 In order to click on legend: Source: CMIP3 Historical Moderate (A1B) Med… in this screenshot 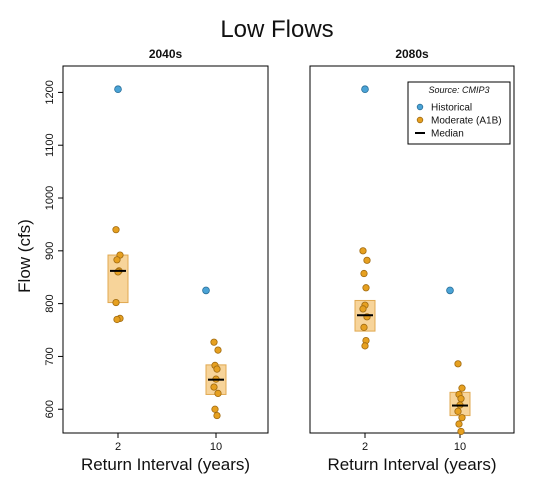, I will do `click(459, 113)`.